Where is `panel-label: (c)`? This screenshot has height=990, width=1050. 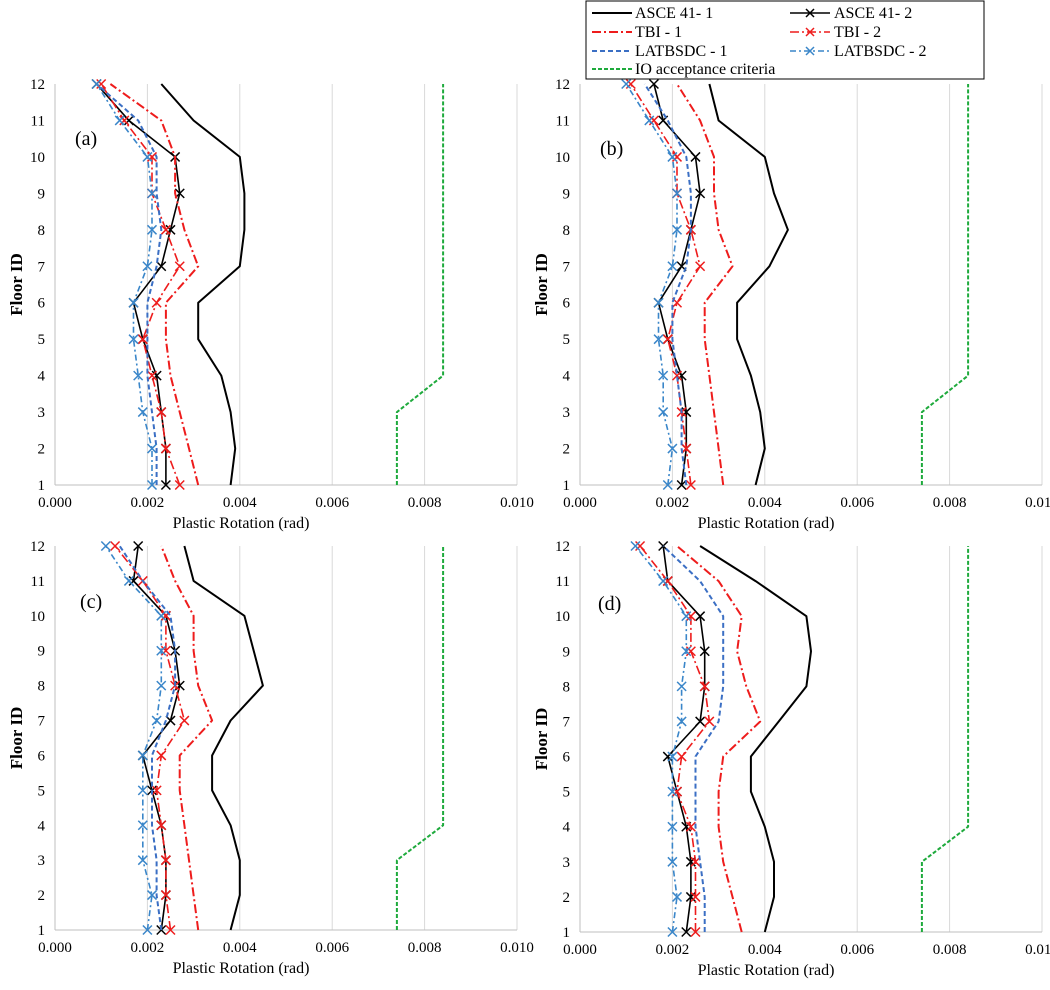 panel-label: (c) is located at coordinates (91, 602).